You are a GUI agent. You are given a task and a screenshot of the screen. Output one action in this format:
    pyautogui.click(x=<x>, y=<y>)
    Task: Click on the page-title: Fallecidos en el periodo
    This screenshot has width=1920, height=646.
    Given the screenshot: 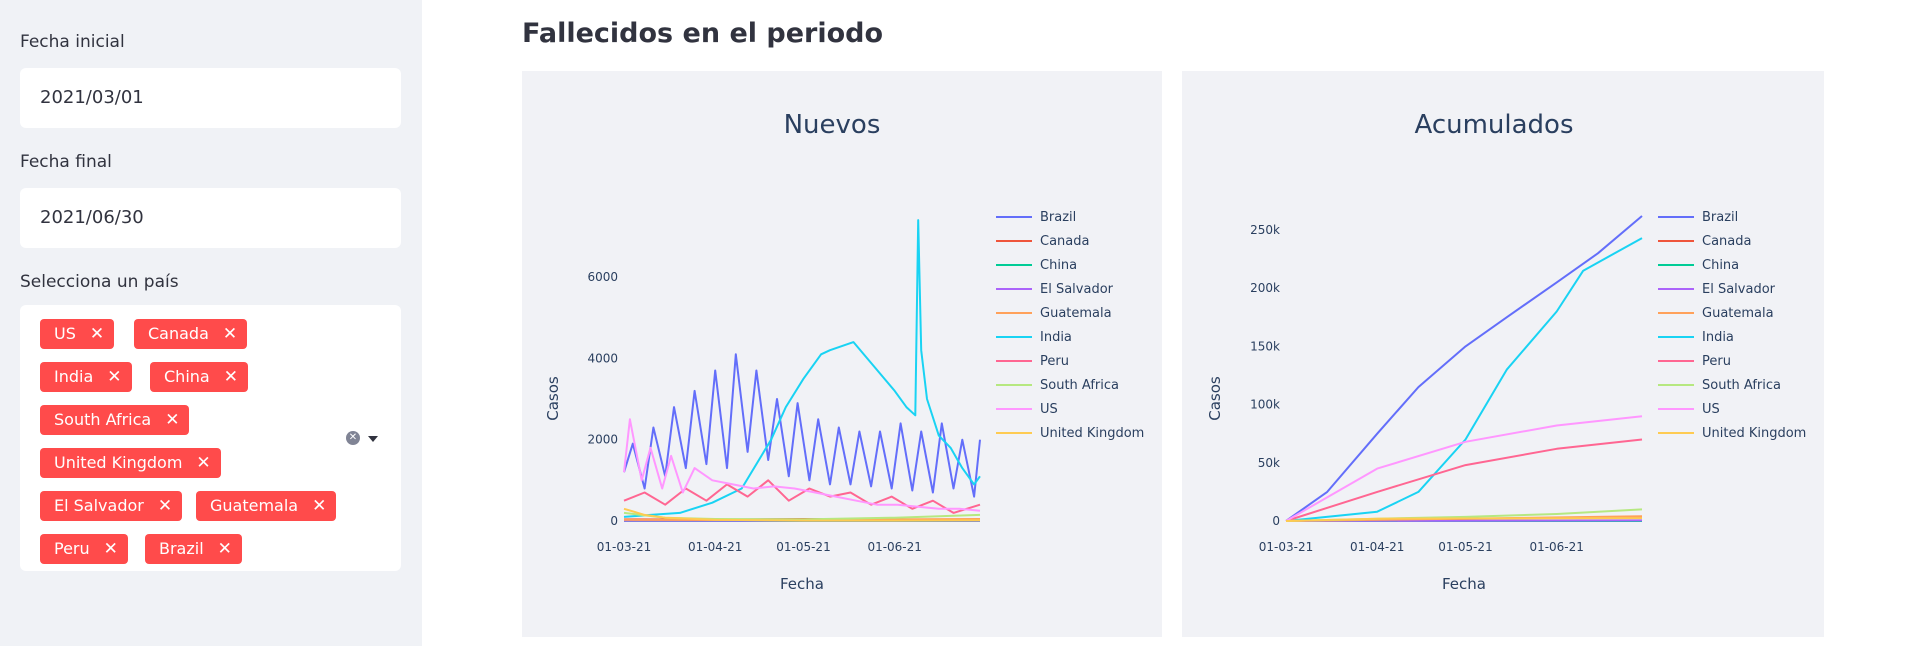 What is the action you would take?
    pyautogui.click(x=703, y=33)
    